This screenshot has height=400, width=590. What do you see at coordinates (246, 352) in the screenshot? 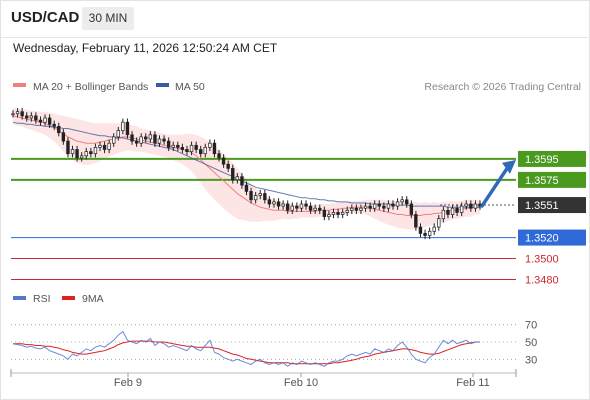
I see `ma9-line` at bounding box center [246, 352].